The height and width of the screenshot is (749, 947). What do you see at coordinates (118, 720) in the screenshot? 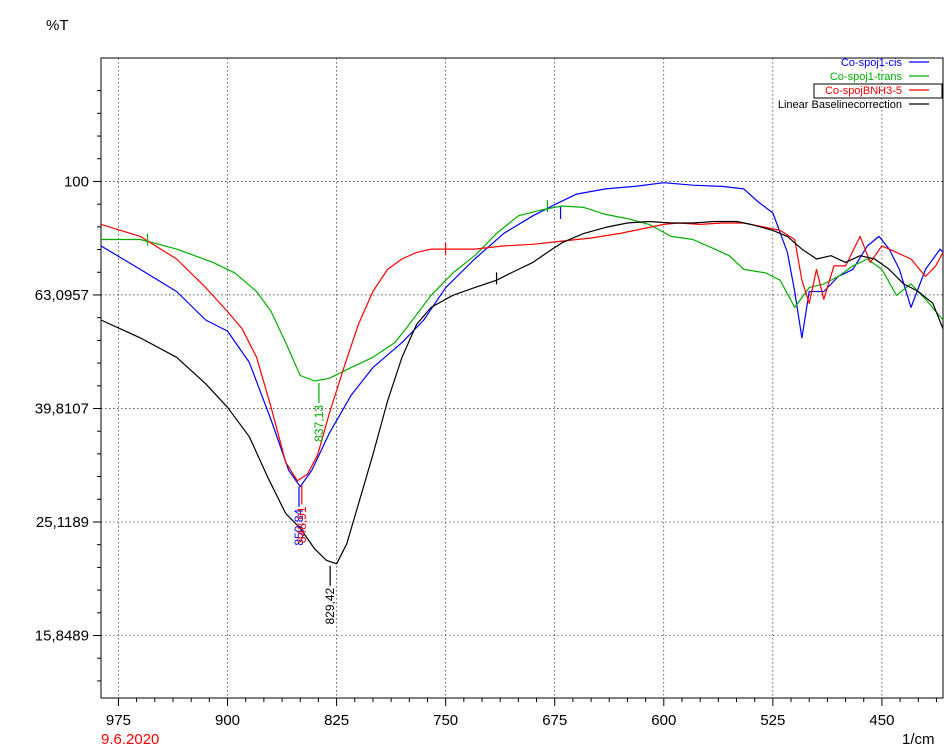
I see `x-tick-label: 975` at bounding box center [118, 720].